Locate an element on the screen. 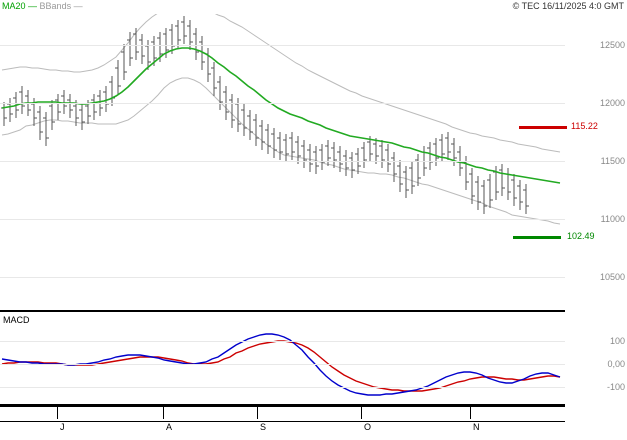 The height and width of the screenshot is (440, 627). xlabel-A: A is located at coordinates (169, 427).